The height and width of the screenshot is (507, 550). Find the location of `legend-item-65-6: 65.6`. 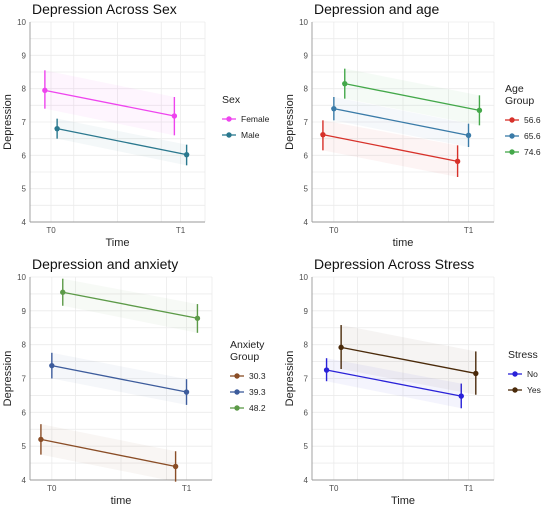

legend-item-65-6: 65.6 is located at coordinates (523, 136).